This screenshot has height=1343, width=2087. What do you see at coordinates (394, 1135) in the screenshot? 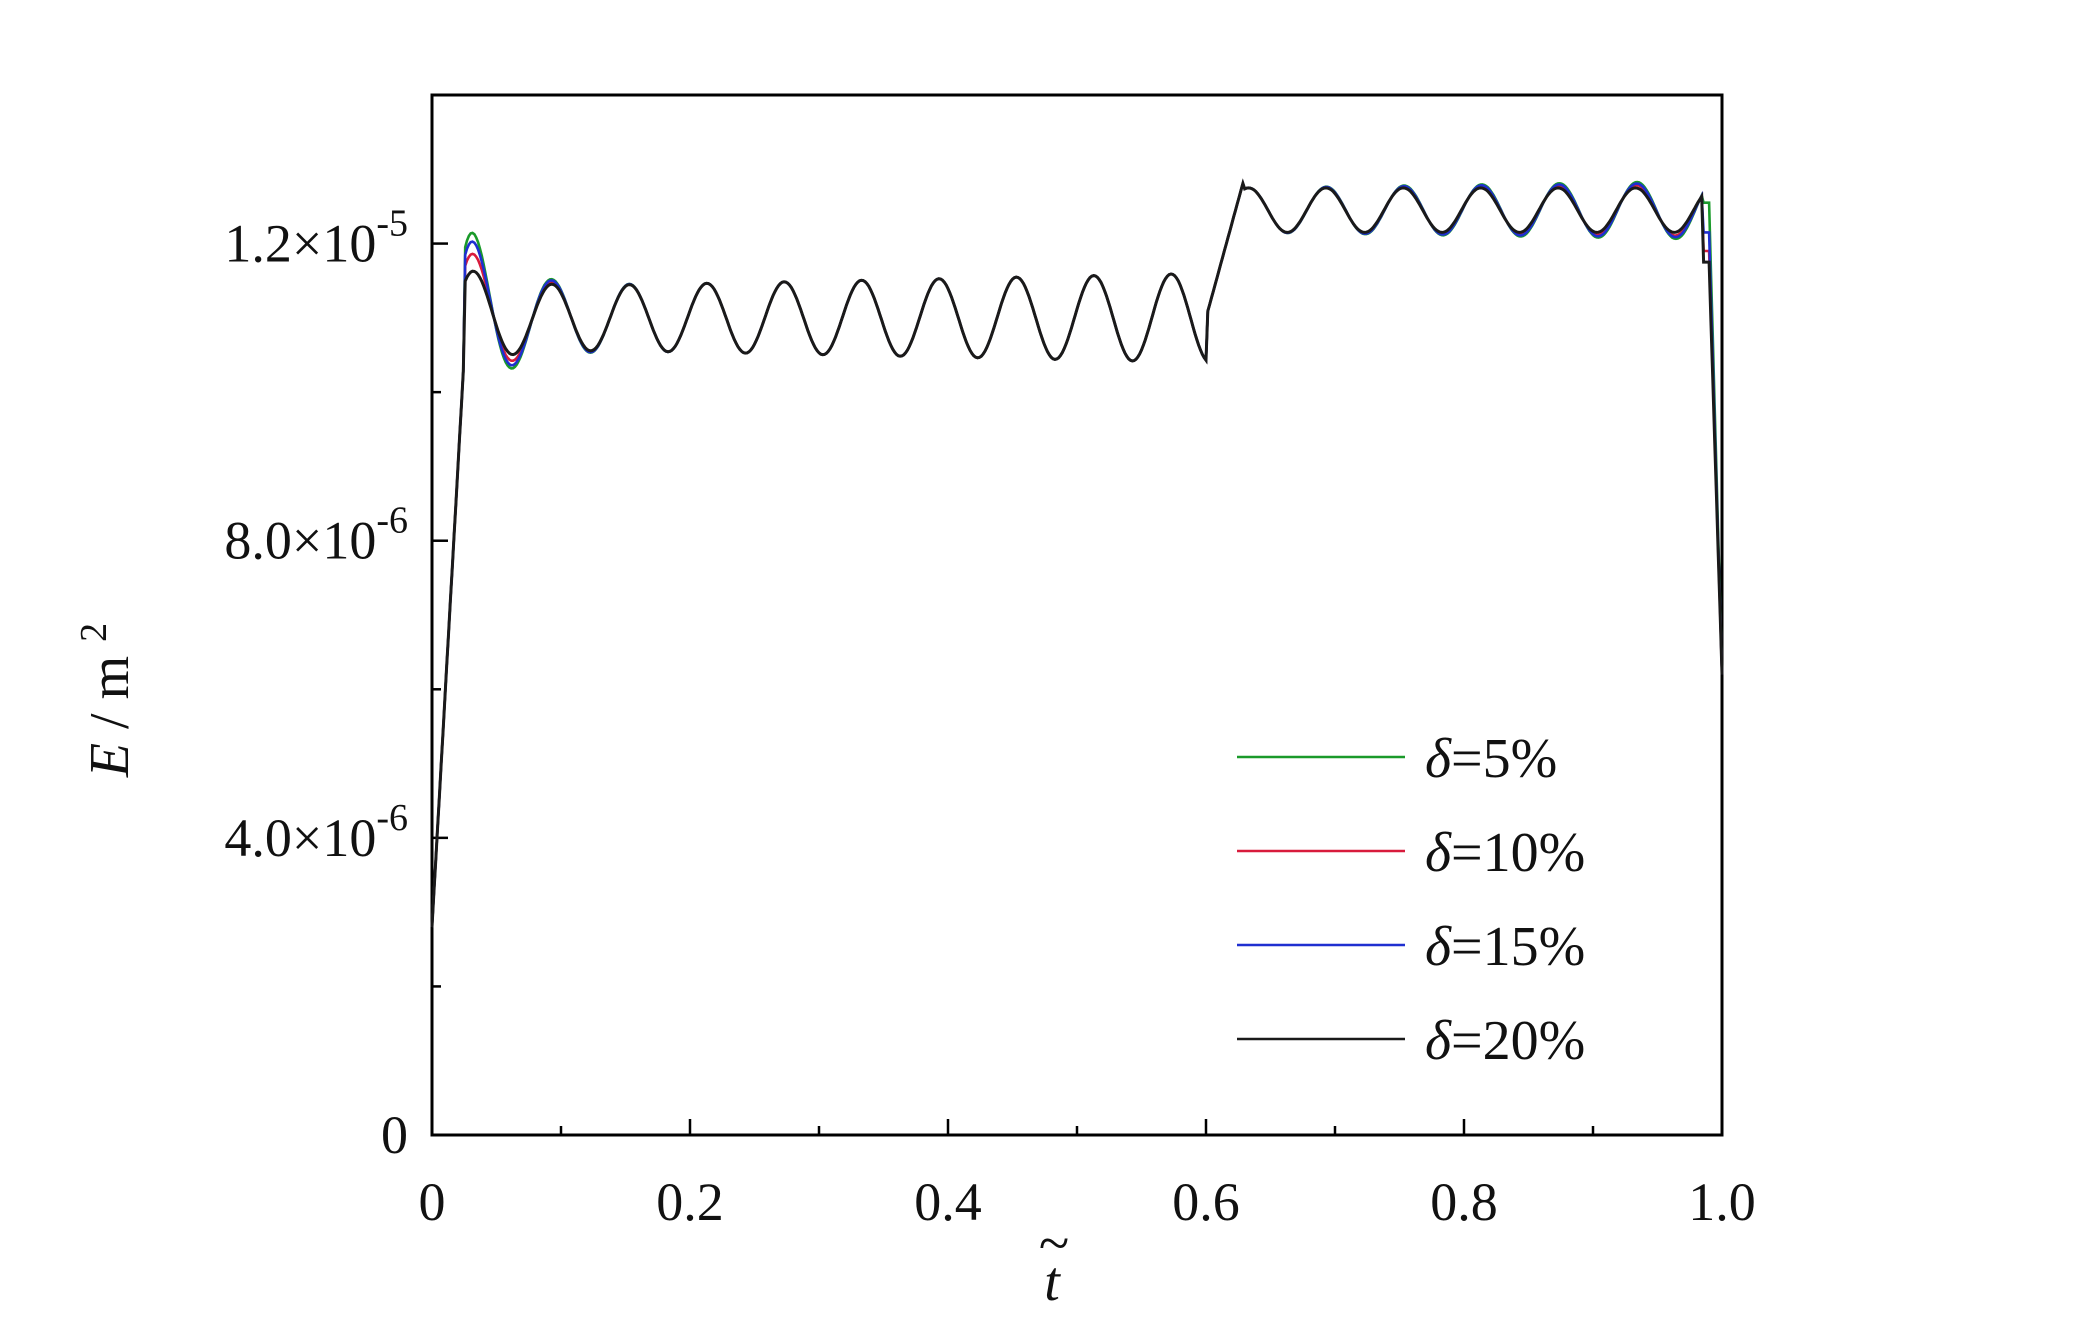
I see `y-tick-label: 0` at bounding box center [394, 1135].